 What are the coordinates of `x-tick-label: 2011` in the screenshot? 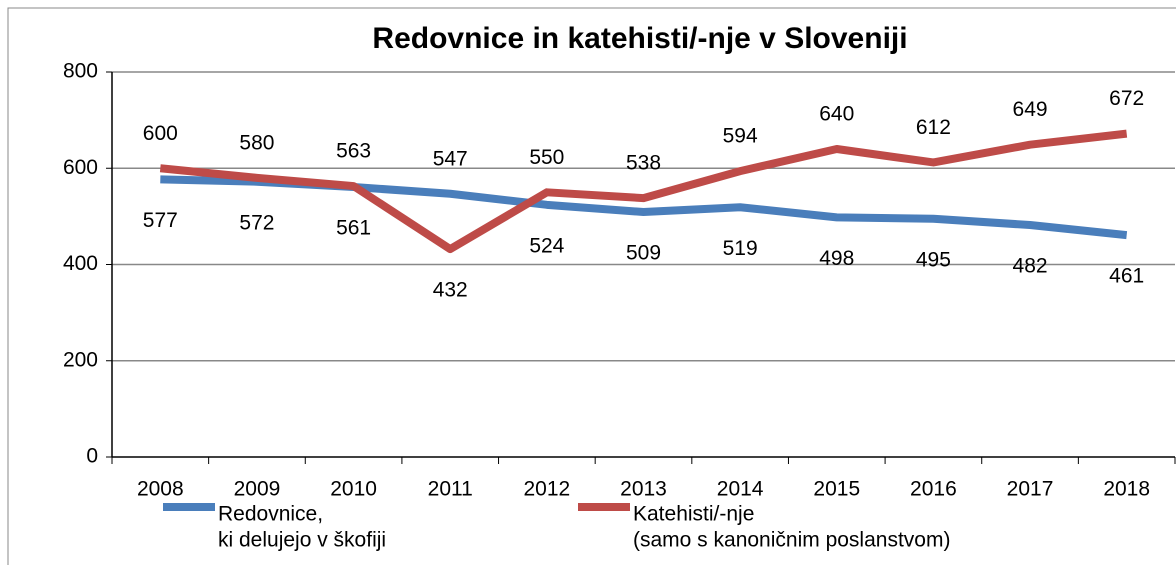 It's located at (450, 489).